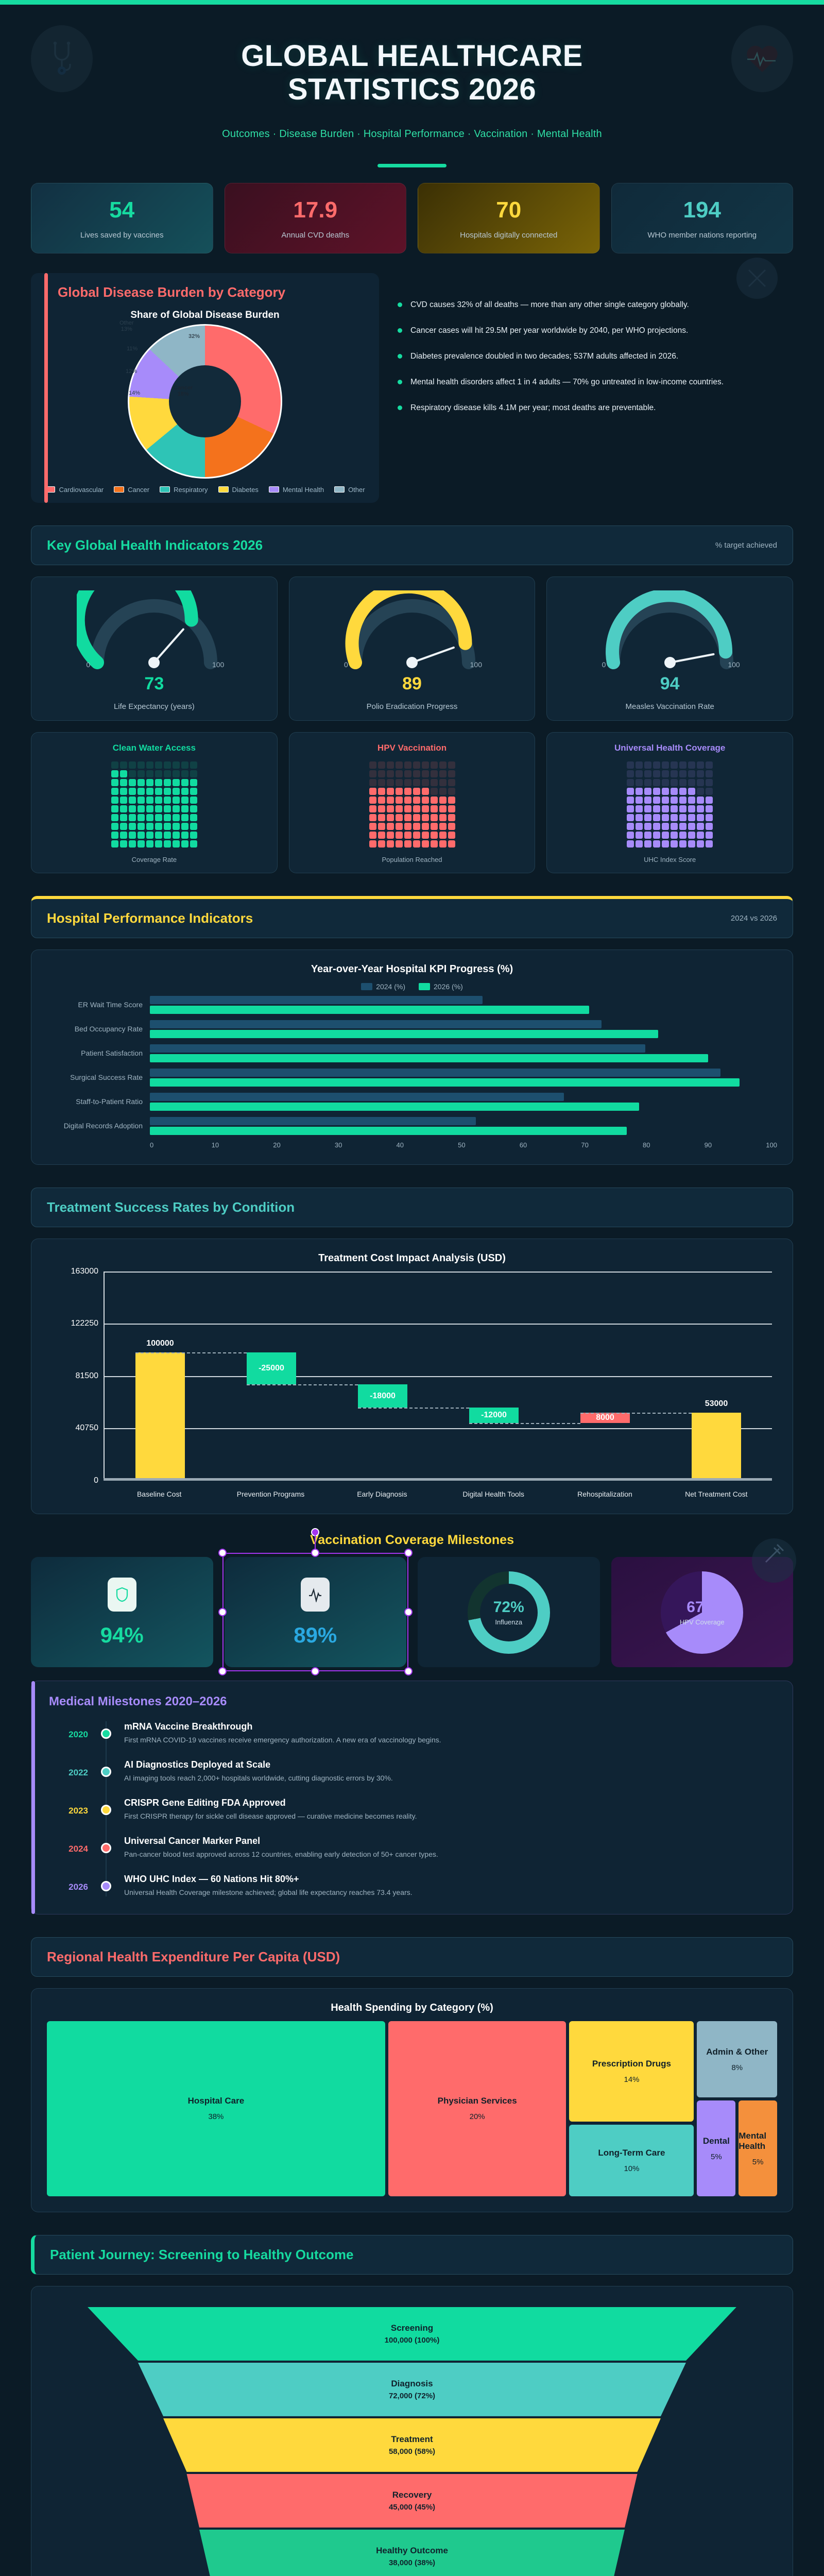  I want to click on bar-row: Bed Occupancy Rate, so click(412, 1029).